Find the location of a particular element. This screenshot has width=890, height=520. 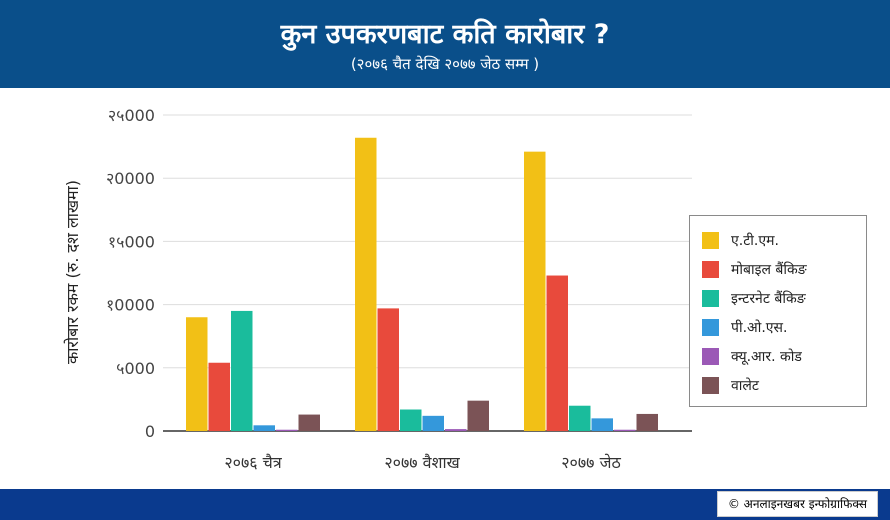

y-tick-label: २0000 is located at coordinates (130, 178).